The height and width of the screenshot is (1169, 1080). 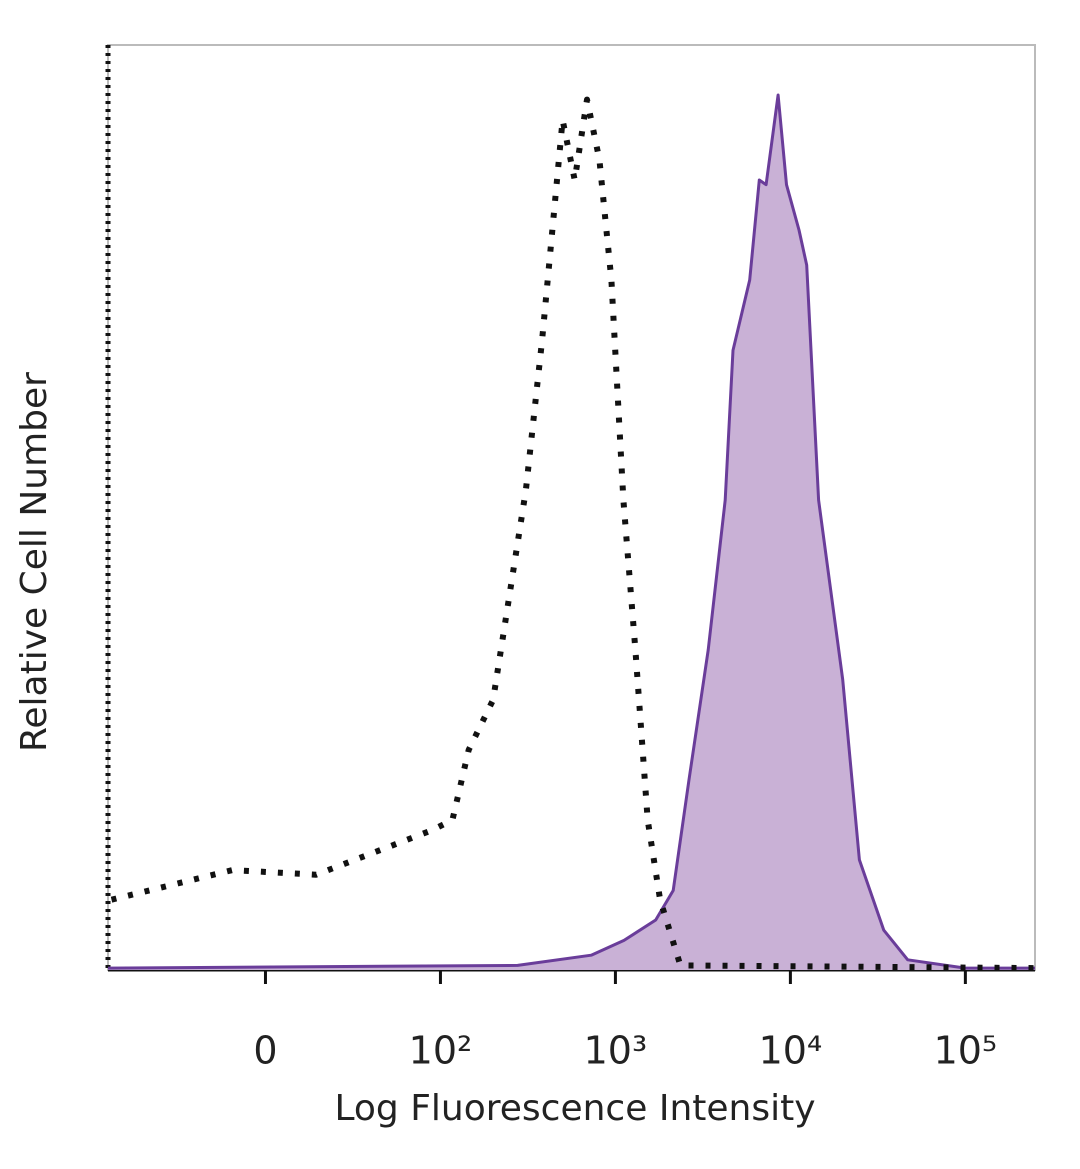 I want to click on x-axis-title: Log Fluorescence Intensity, so click(x=574, y=1108).